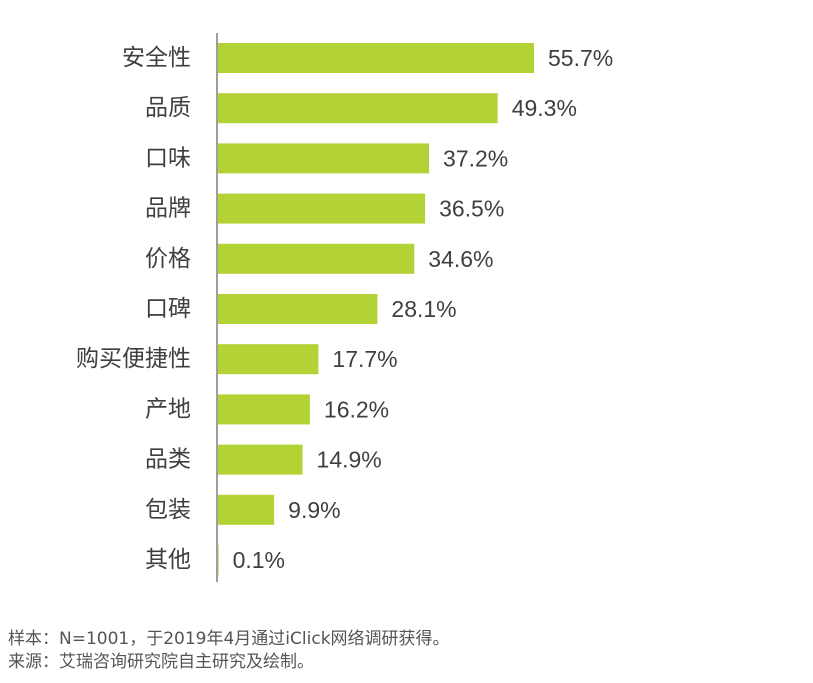 The width and height of the screenshot is (813, 683). Describe the element at coordinates (168, 460) in the screenshot. I see `category-label: 品类` at that location.